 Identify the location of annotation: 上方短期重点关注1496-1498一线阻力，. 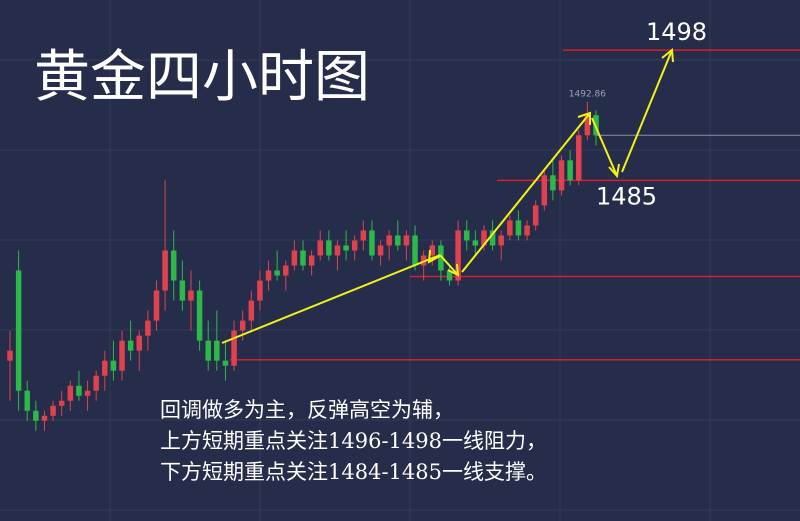
(353, 441).